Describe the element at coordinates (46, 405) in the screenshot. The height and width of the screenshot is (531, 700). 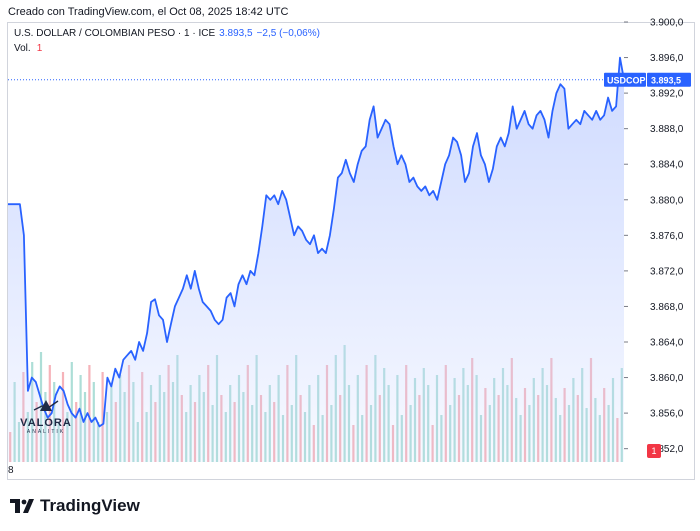
I see `valora-mark-icon` at that location.